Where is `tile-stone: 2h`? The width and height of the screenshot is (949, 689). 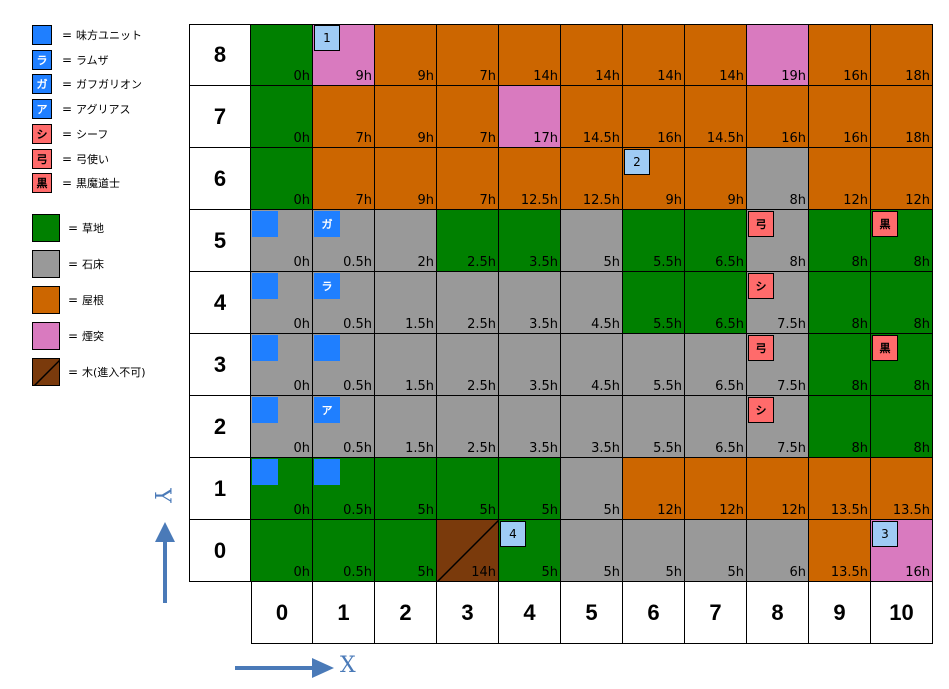
tile-stone: 2h is located at coordinates (406, 241).